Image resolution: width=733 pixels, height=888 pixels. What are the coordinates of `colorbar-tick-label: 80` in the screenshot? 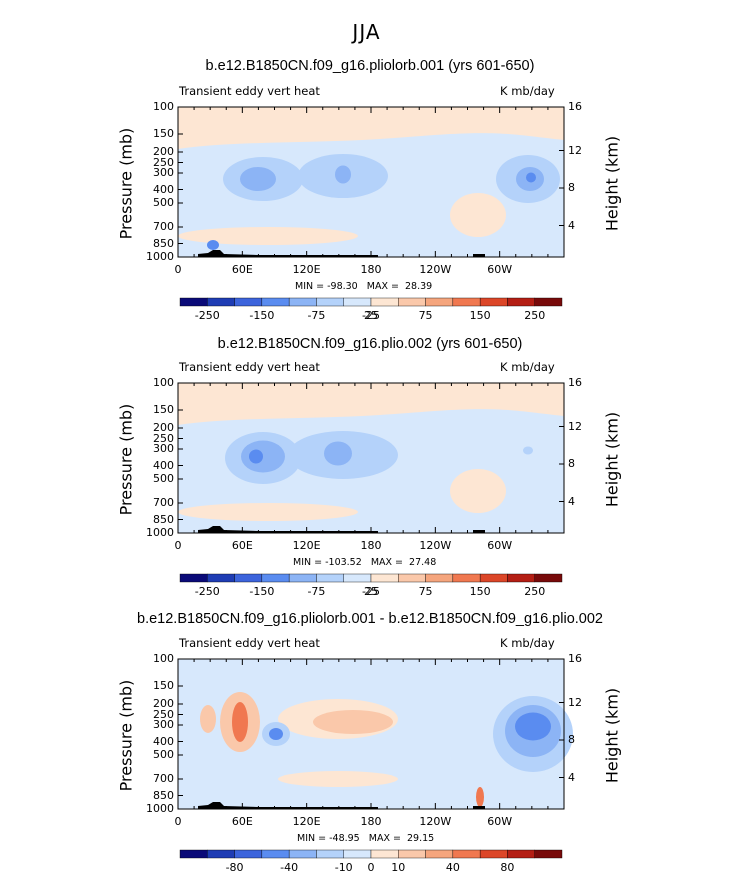 It's located at (507, 867).